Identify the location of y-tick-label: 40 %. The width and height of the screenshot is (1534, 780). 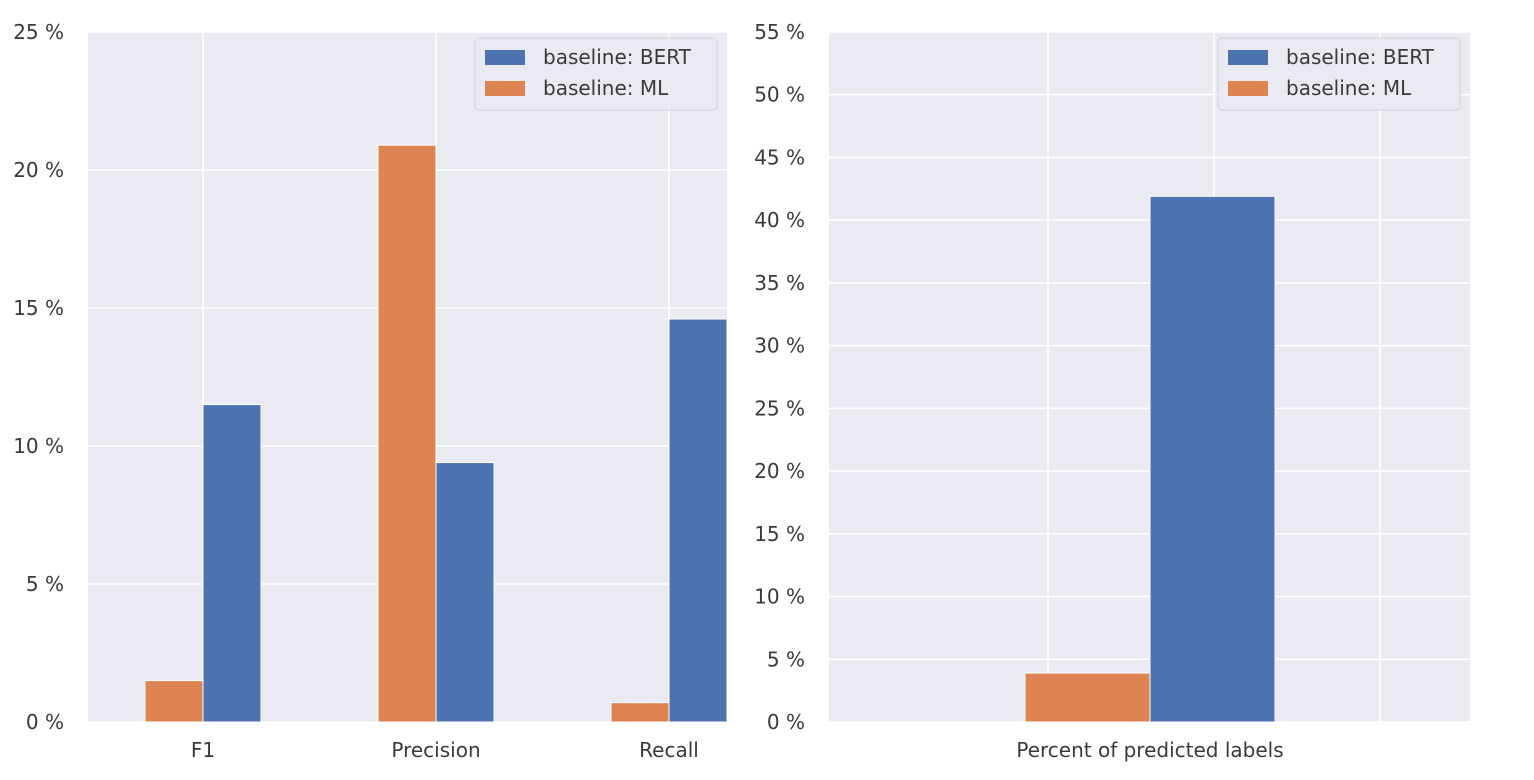
(779, 220).